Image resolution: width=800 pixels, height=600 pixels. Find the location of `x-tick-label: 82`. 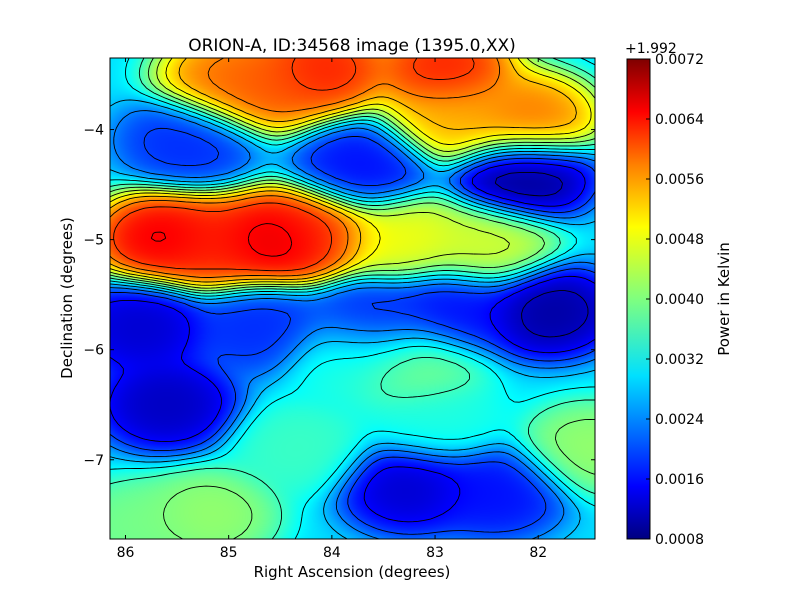

x-tick-label: 82 is located at coordinates (538, 553).